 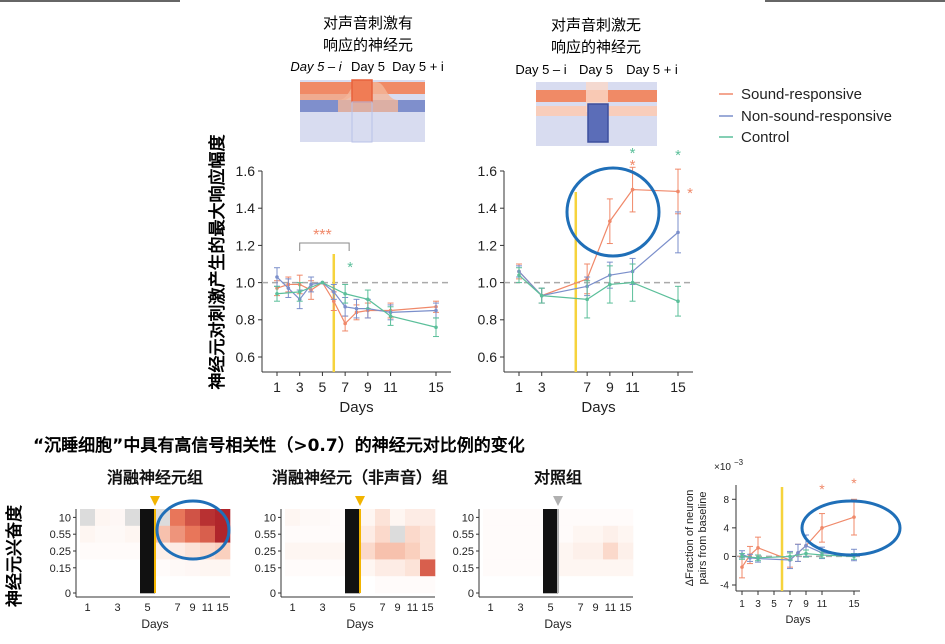 I want to click on highlight-ellipse-fraction, so click(x=851, y=528).